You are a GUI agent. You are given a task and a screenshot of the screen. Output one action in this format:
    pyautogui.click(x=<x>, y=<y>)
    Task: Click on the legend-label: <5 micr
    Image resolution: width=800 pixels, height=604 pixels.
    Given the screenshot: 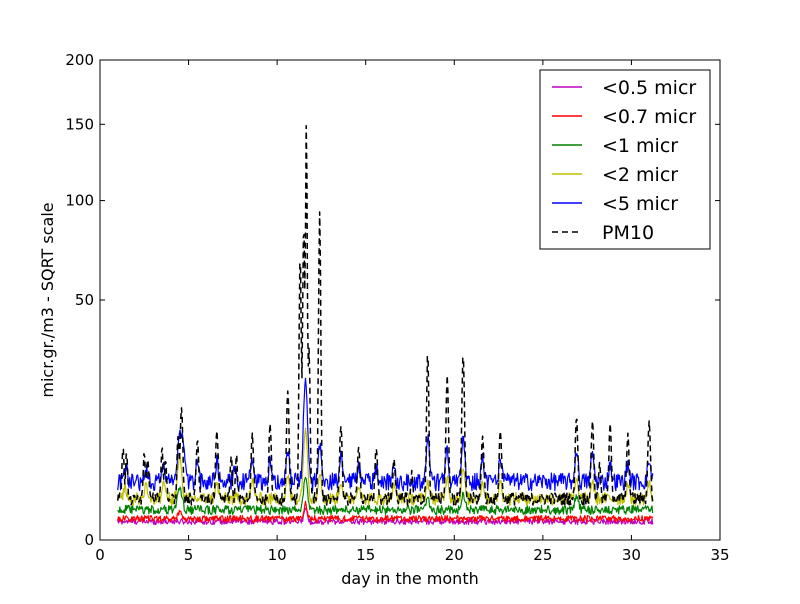 What is the action you would take?
    pyautogui.click(x=640, y=204)
    